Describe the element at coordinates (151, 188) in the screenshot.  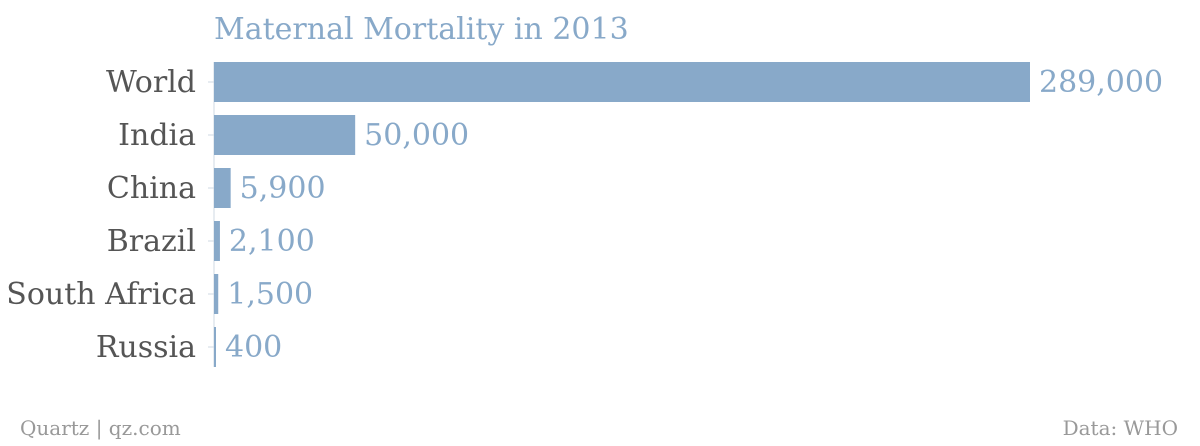
I see `category-label: China` at that location.